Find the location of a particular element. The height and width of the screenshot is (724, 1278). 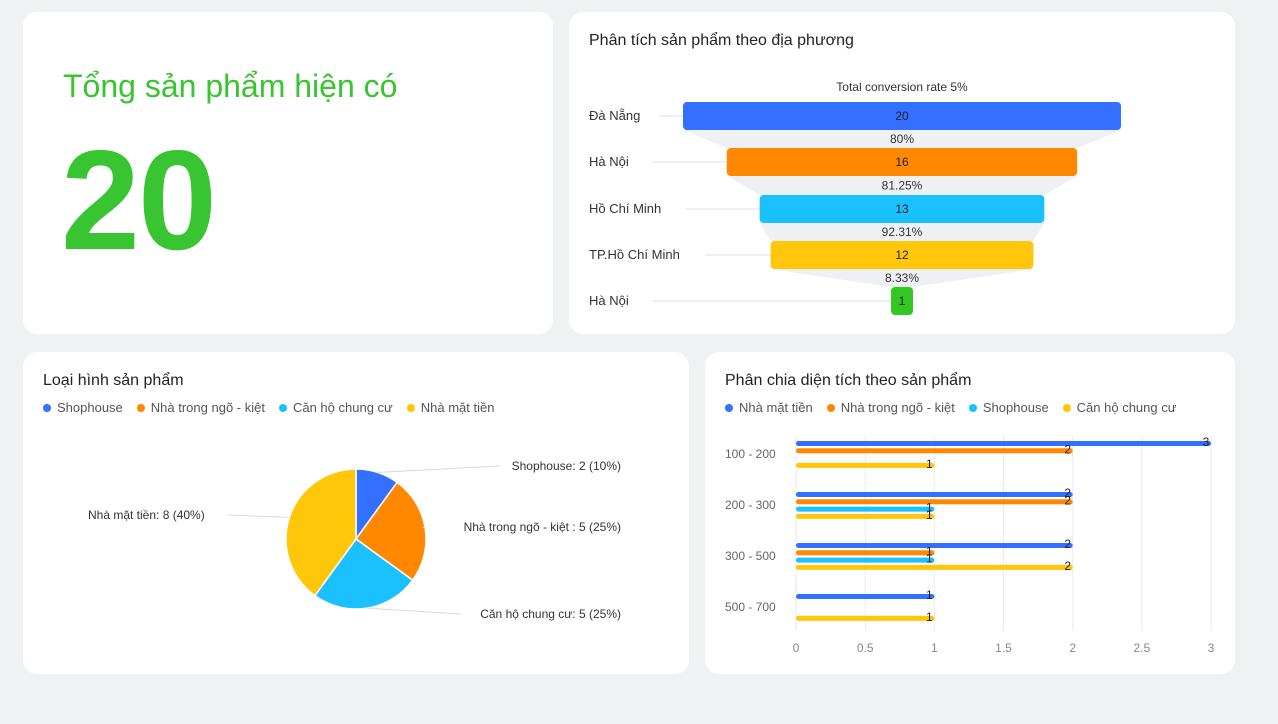

bar-x-tick-label: 0 is located at coordinates (796, 648).